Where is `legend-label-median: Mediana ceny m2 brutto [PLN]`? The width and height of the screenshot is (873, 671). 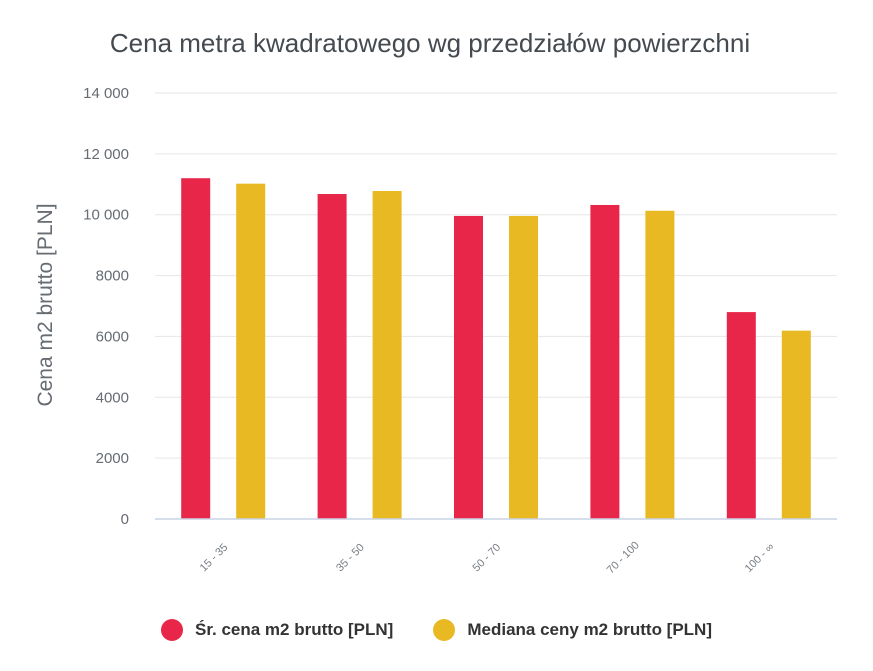
legend-label-median: Mediana ceny m2 brutto [PLN] is located at coordinates (589, 629).